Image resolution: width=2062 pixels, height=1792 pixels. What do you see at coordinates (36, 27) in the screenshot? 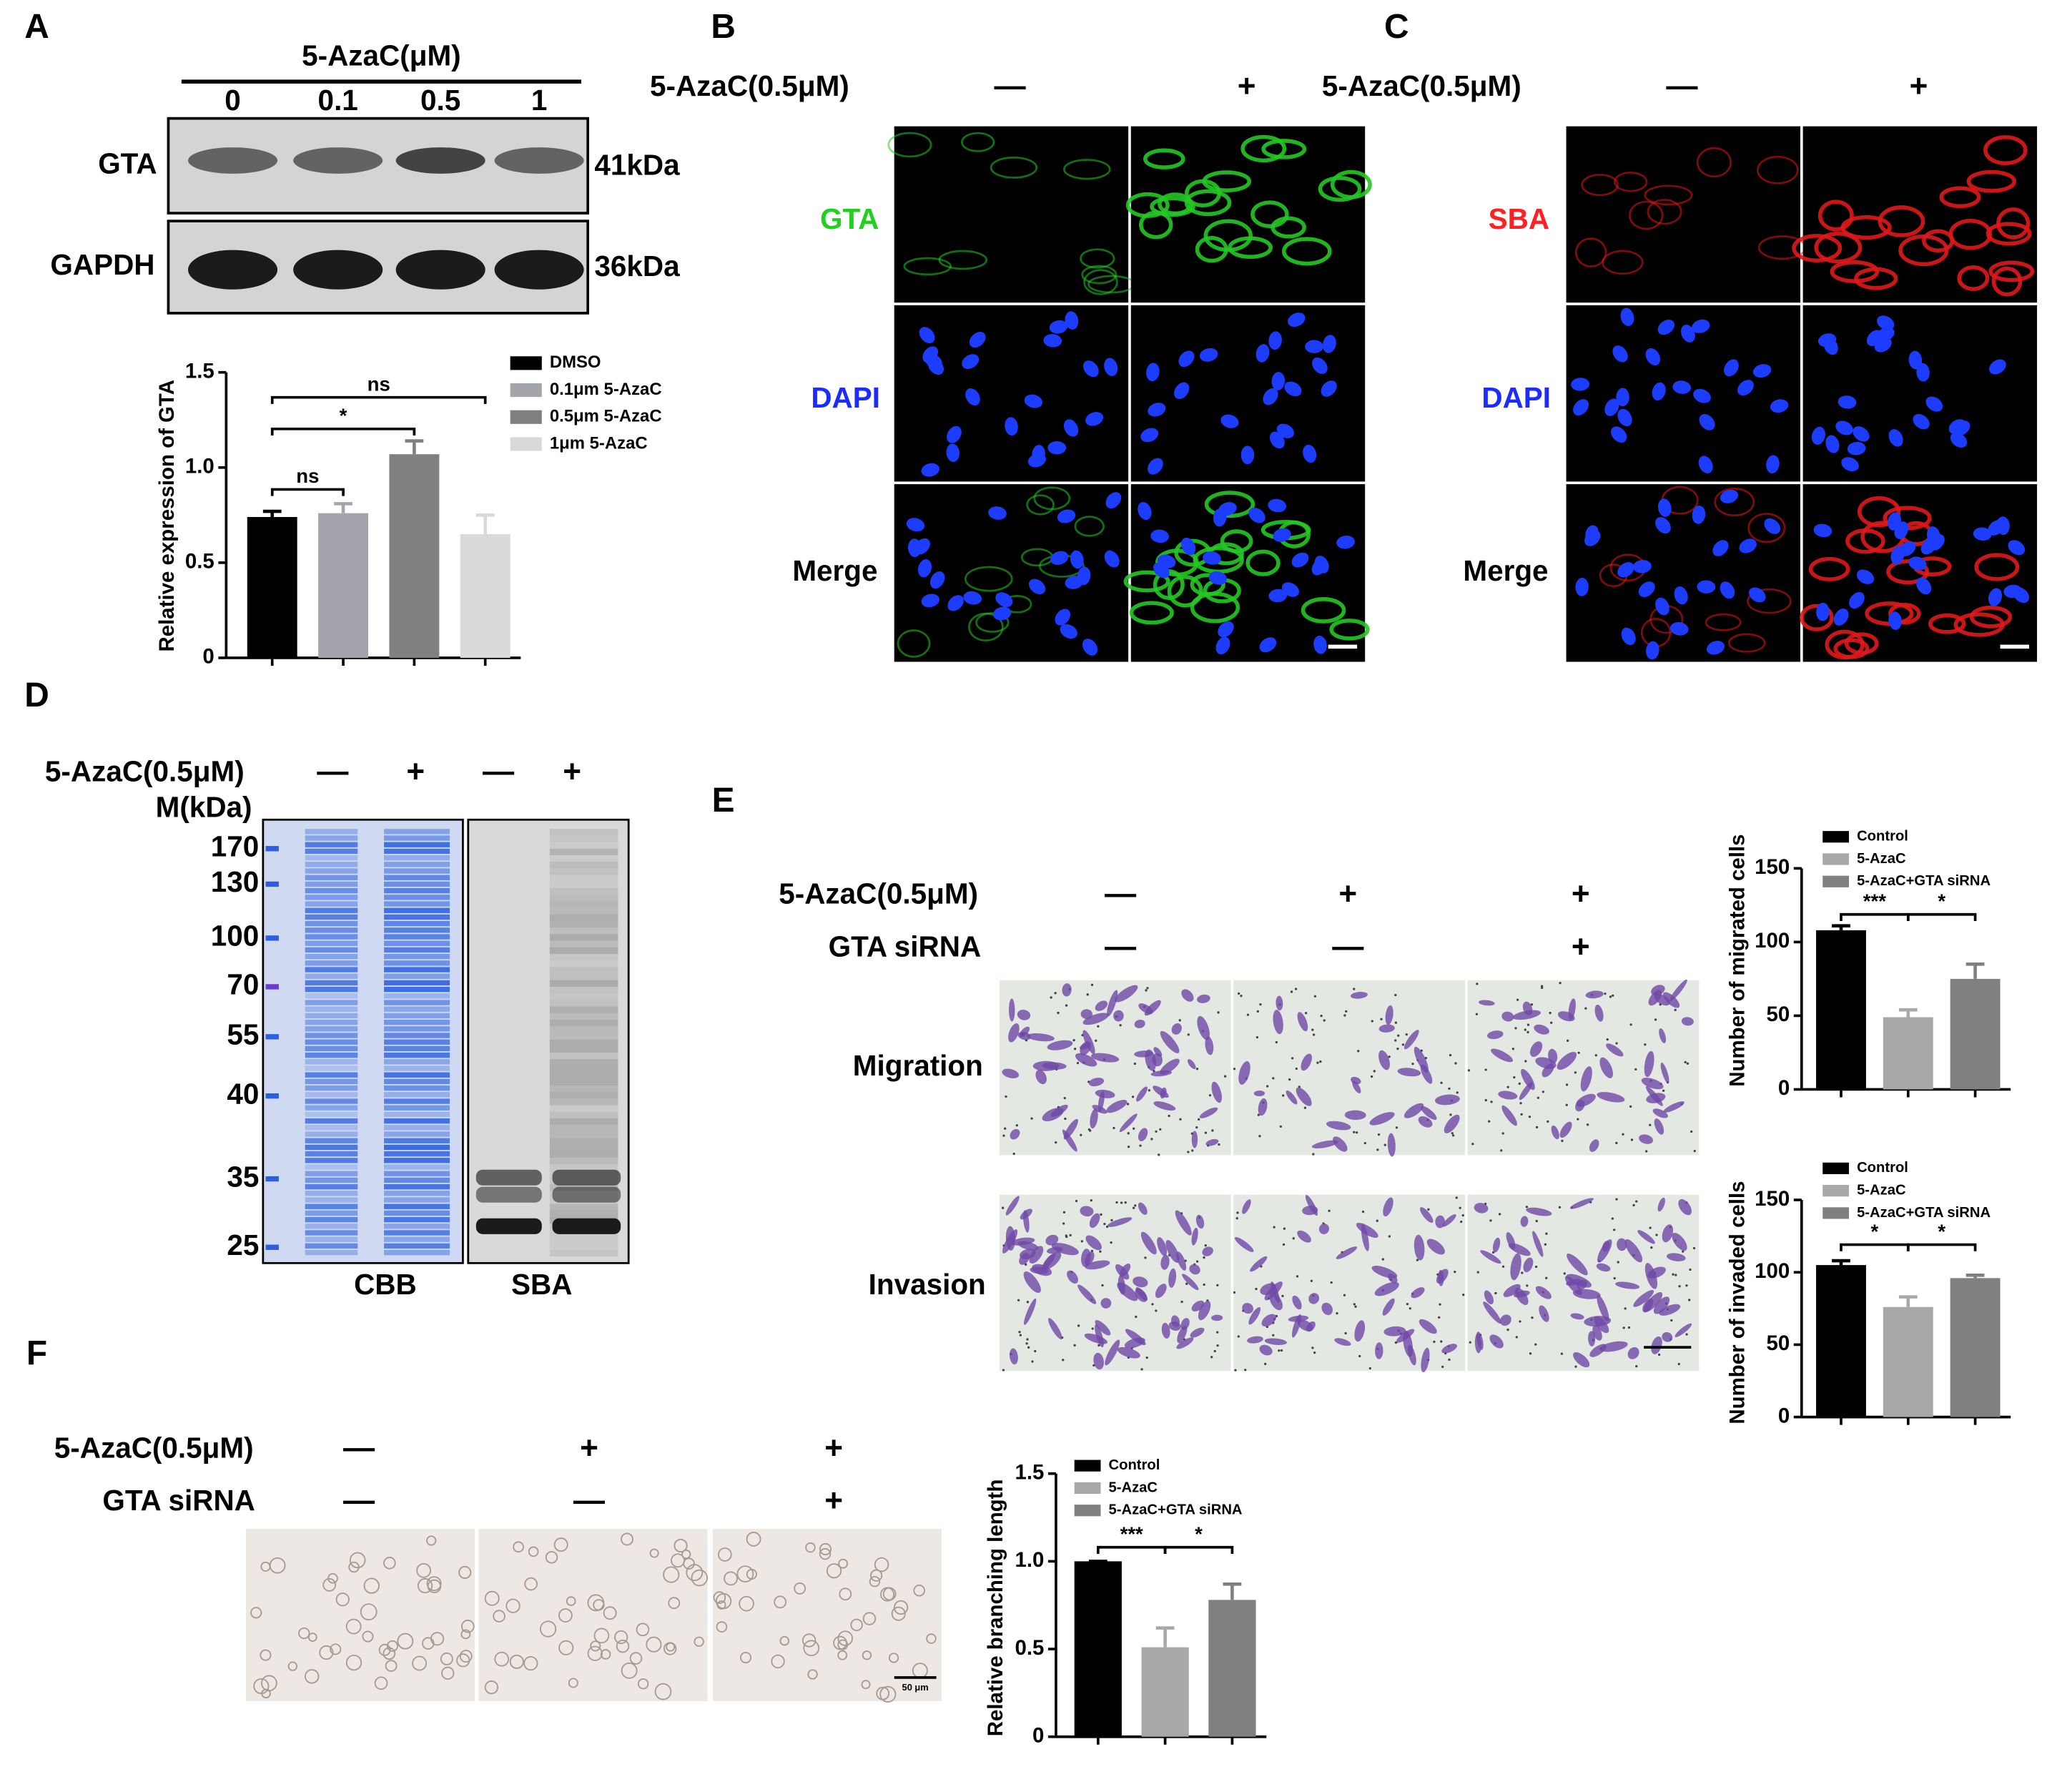
I see `panel-label: A` at bounding box center [36, 27].